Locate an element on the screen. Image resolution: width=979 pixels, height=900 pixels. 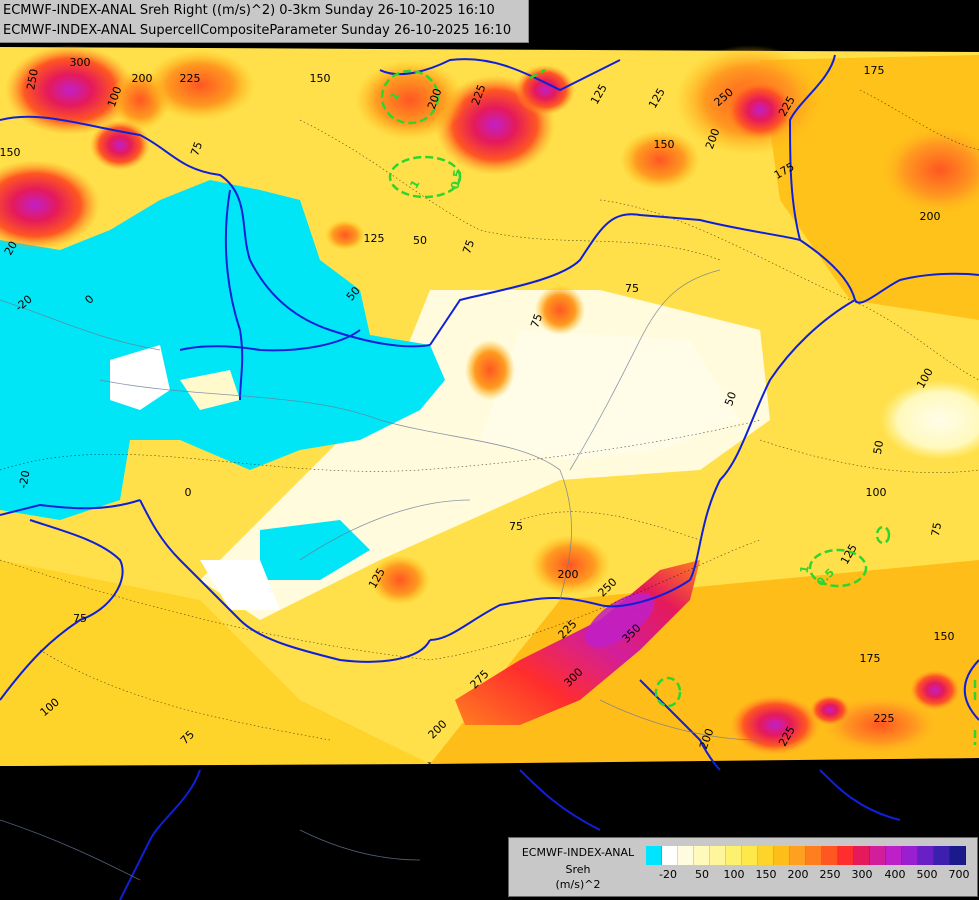
legend-swatches is located at coordinates (806, 855).